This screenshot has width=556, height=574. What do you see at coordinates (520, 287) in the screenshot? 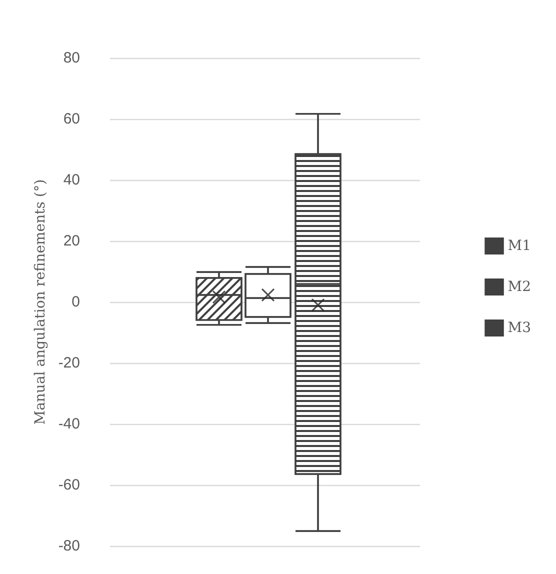
I see `legend-label: M2` at bounding box center [520, 287].